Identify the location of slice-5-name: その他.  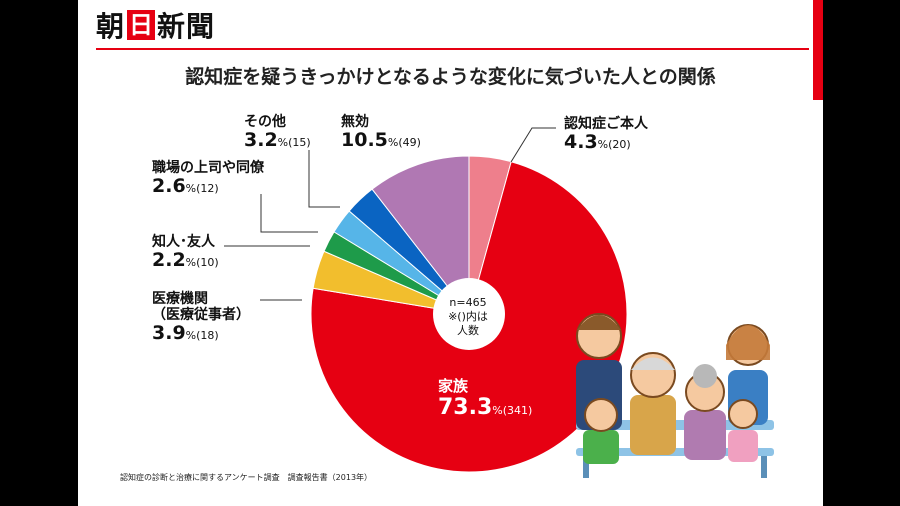
(265, 122).